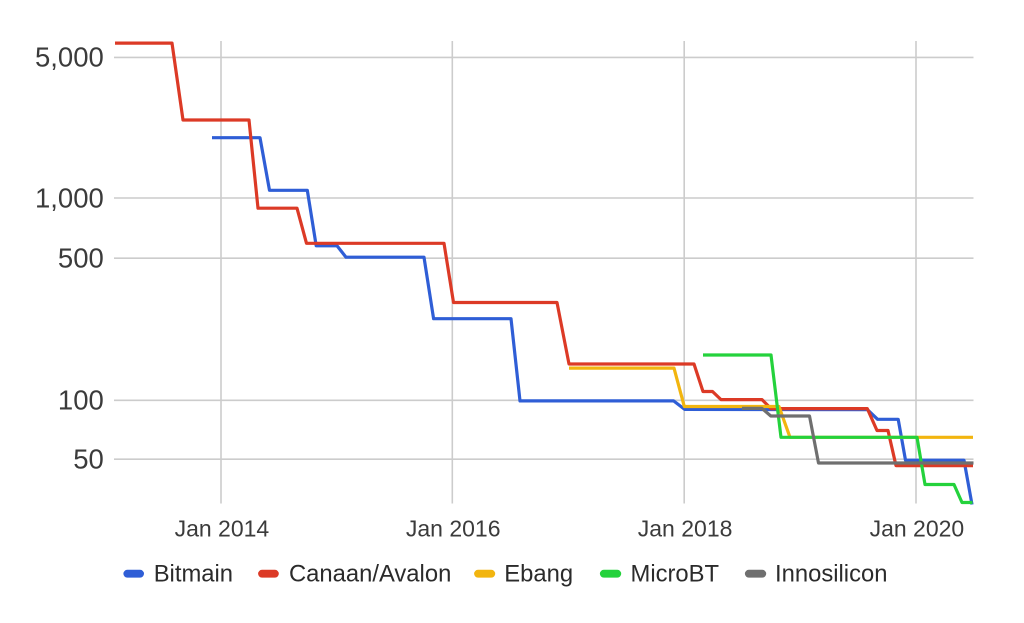 The height and width of the screenshot is (623, 1024). I want to click on svg-text: 100, so click(81, 400).